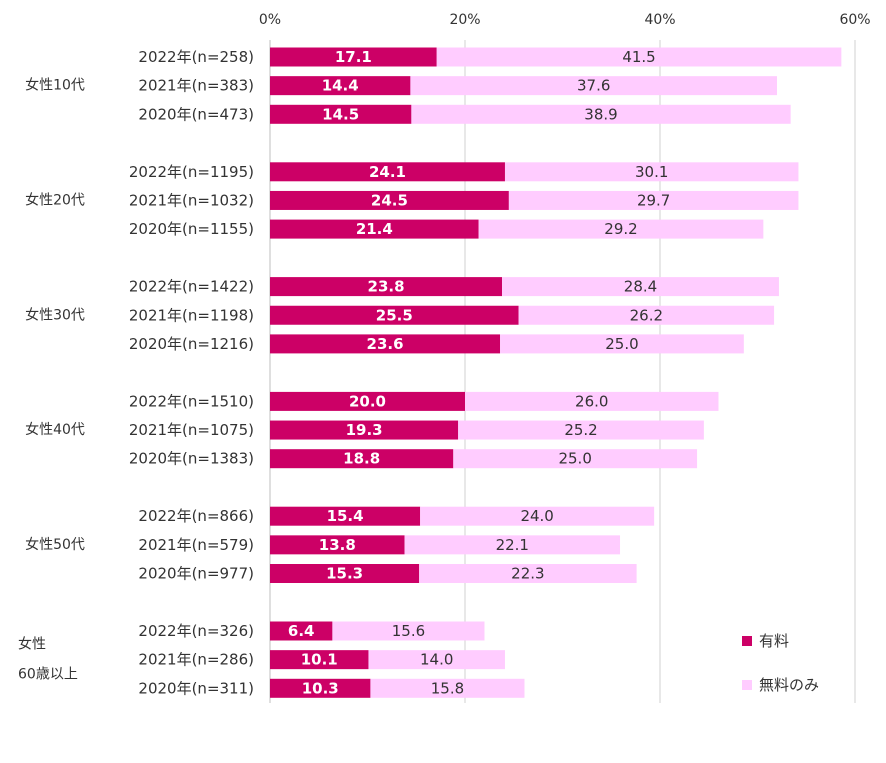 This screenshot has height=763, width=886. Describe the element at coordinates (55, 314) in the screenshot. I see `group-label: 女性30代` at that location.